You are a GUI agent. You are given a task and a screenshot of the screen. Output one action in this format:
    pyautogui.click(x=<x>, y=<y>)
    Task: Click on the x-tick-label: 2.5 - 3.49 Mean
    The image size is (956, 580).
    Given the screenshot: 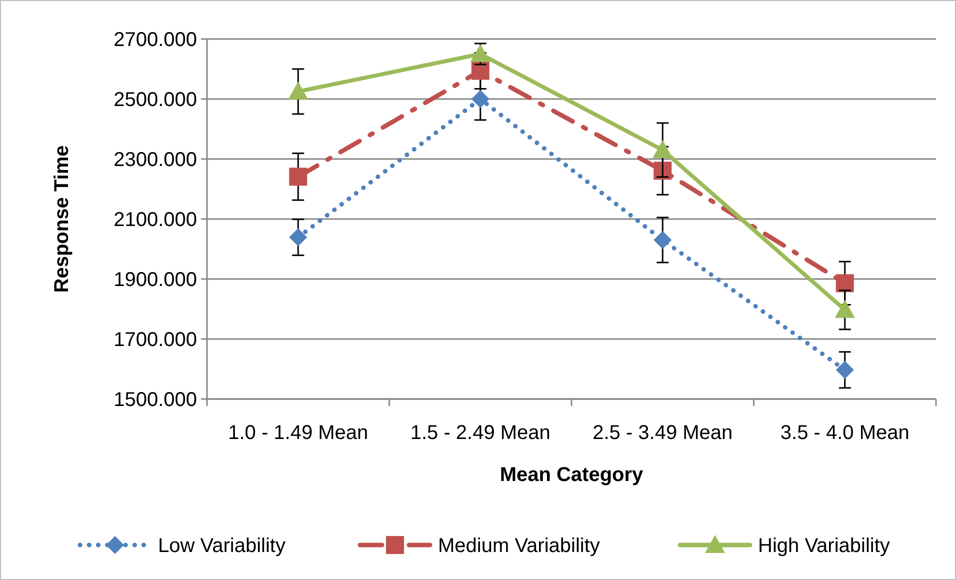 What is the action you would take?
    pyautogui.click(x=662, y=433)
    